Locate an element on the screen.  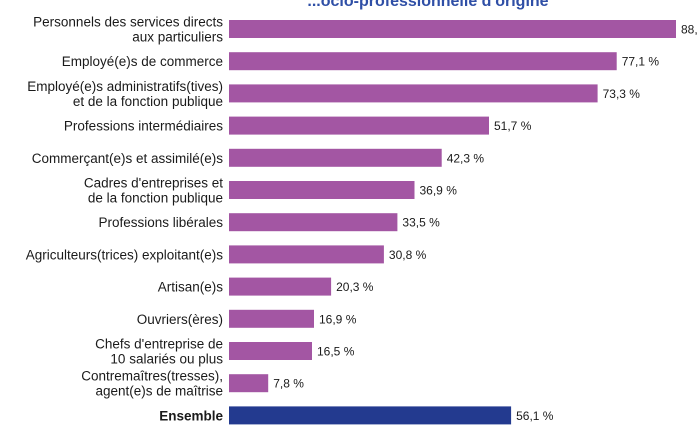
category-label-3-line-2: et de la fonction publique is located at coordinates (148, 101).